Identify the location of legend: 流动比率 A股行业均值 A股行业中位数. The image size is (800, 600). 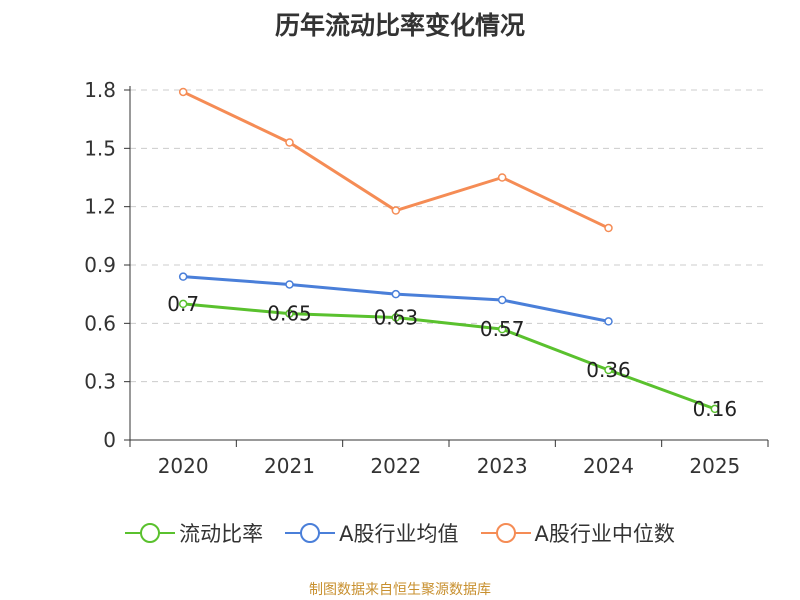
(400, 533).